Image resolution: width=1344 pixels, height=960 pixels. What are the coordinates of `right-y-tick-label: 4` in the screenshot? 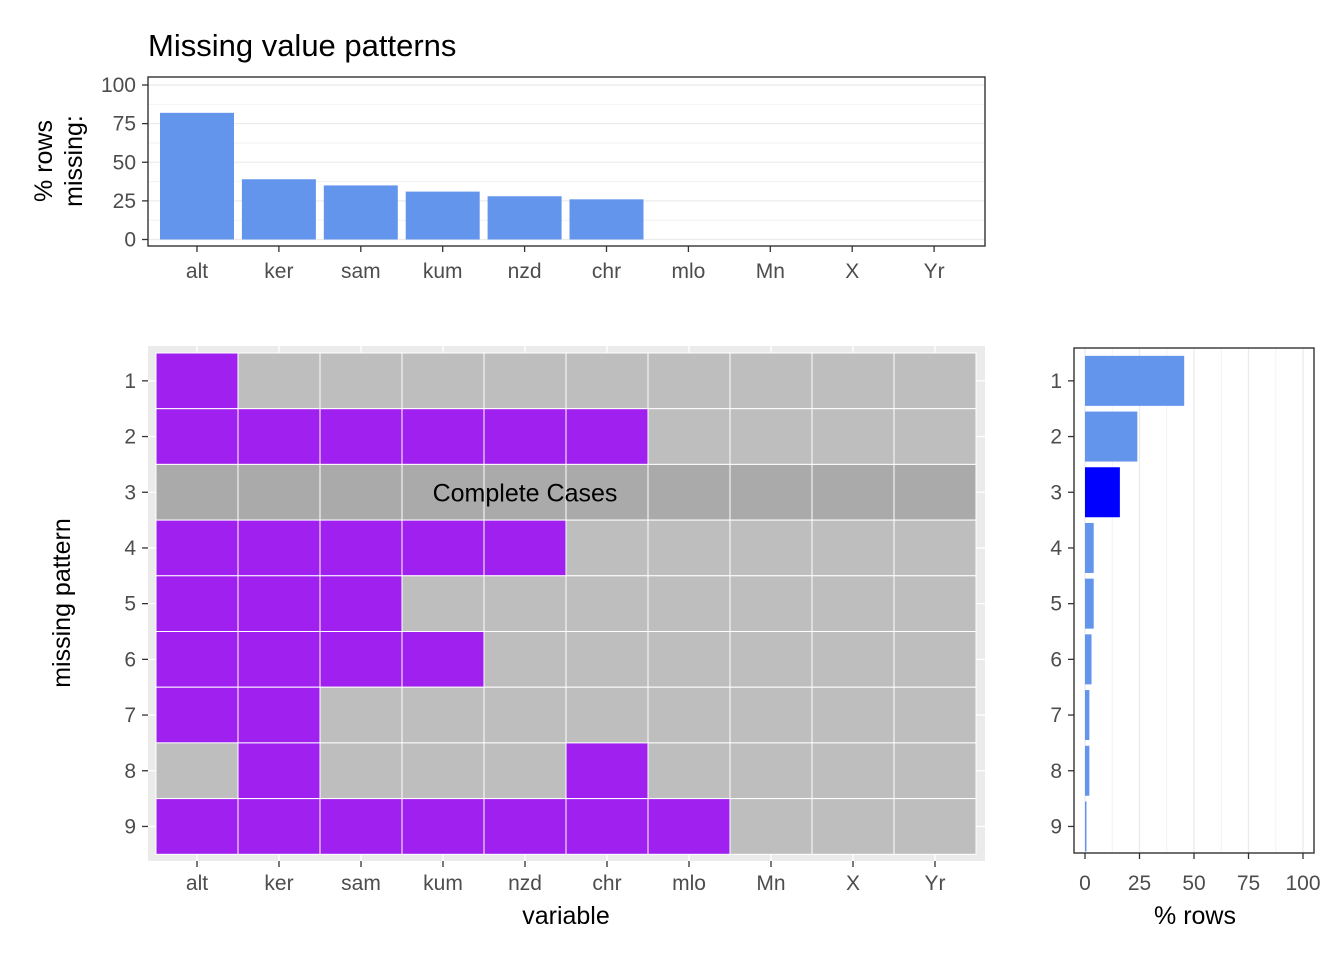 It's located at (1056, 548).